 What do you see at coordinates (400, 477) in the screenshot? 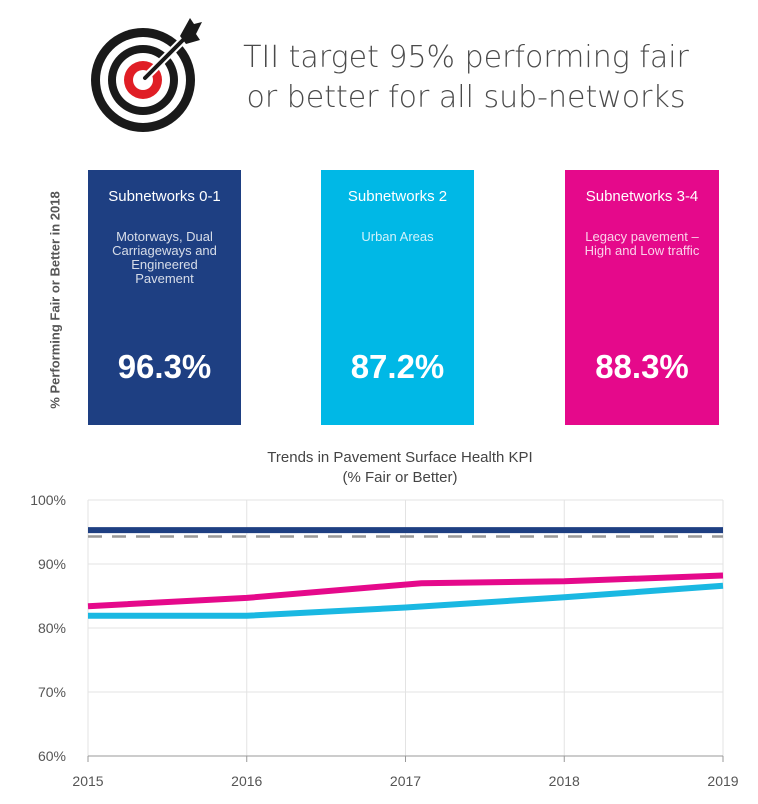
I see `chart-subtitle: (% Fair or Better)` at bounding box center [400, 477].